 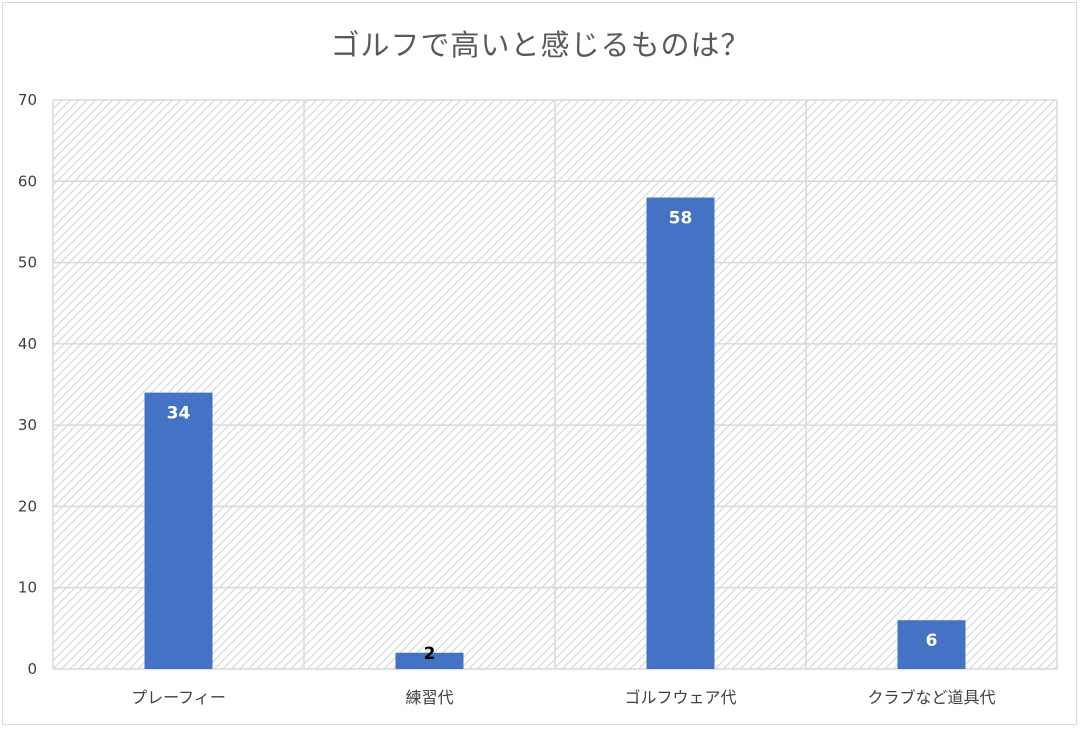 What do you see at coordinates (27, 588) in the screenshot?
I see `y-tick-label: 10` at bounding box center [27, 588].